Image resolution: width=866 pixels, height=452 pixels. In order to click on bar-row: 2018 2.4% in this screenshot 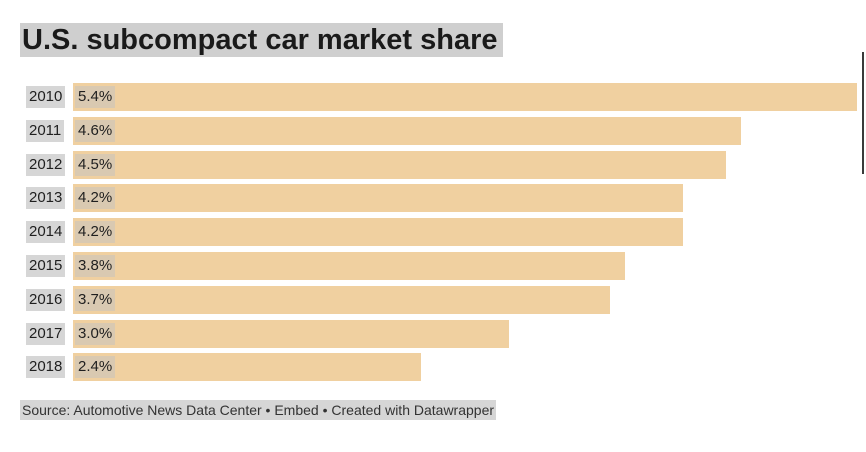, I will do `click(433, 367)`.